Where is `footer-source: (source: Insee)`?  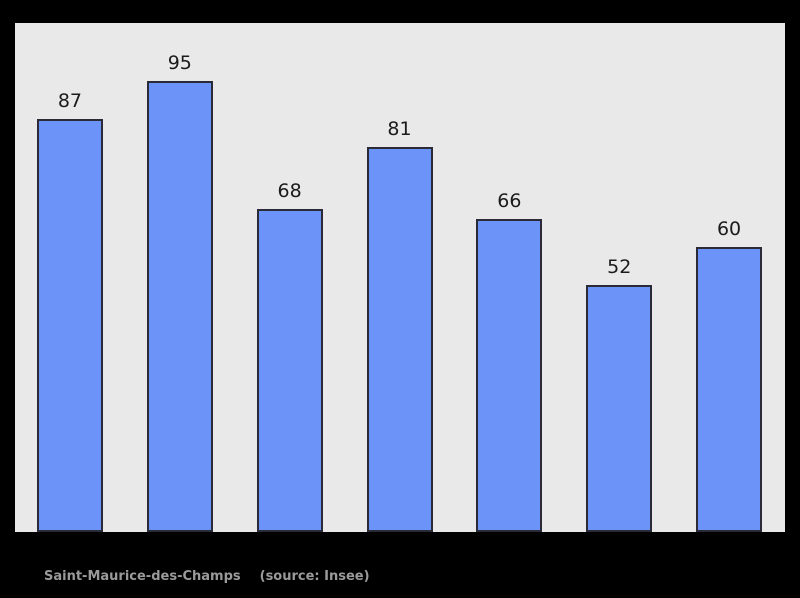
footer-source: (source: Insee) is located at coordinates (314, 576).